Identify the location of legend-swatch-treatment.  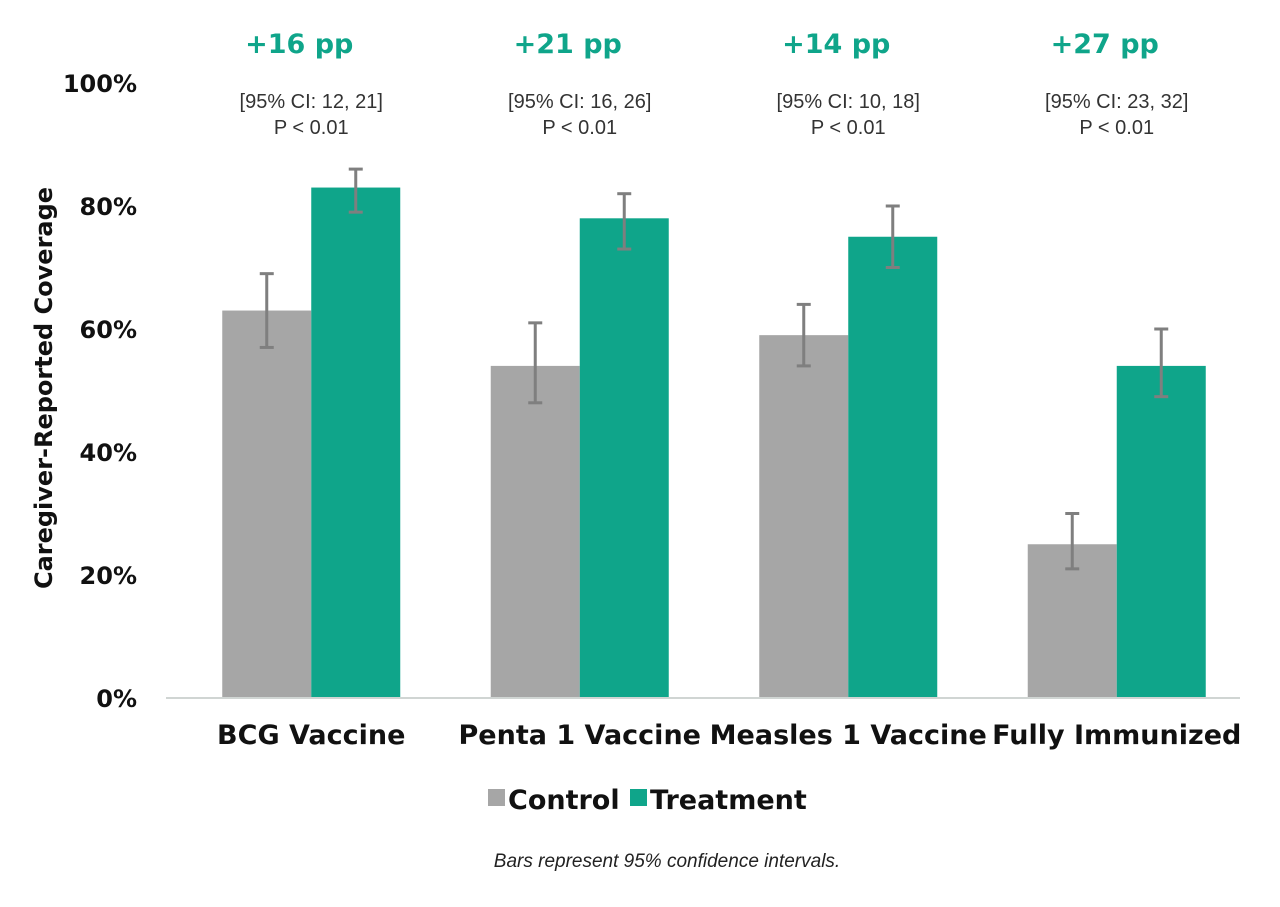
(638, 797).